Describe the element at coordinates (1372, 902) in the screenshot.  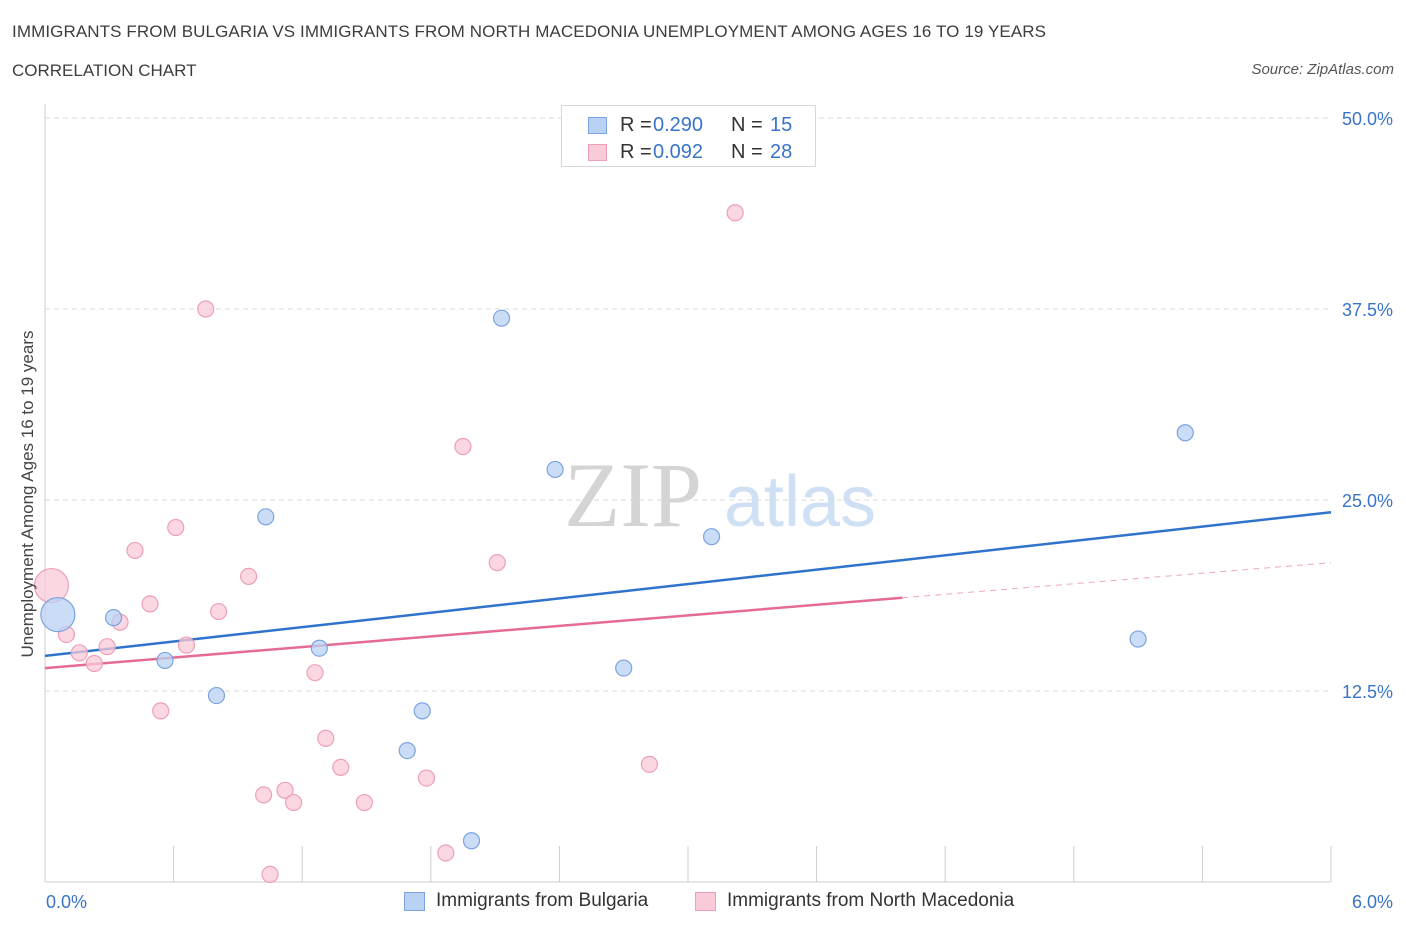
I see `x-tick-label: 6.0%` at that location.